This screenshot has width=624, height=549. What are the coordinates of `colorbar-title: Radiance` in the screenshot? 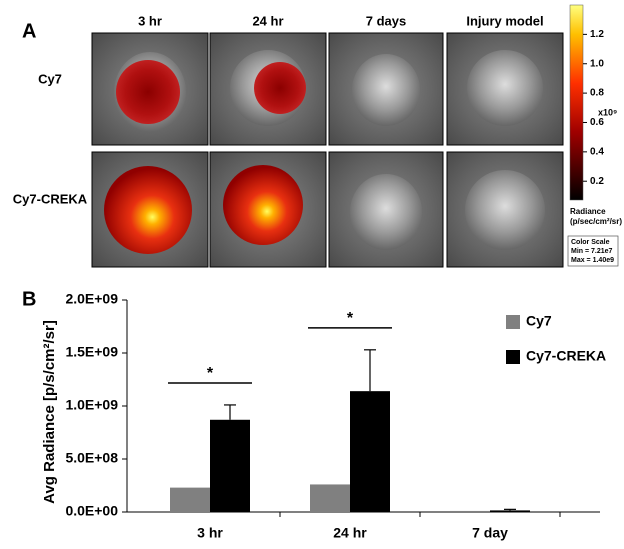 It's located at (588, 211).